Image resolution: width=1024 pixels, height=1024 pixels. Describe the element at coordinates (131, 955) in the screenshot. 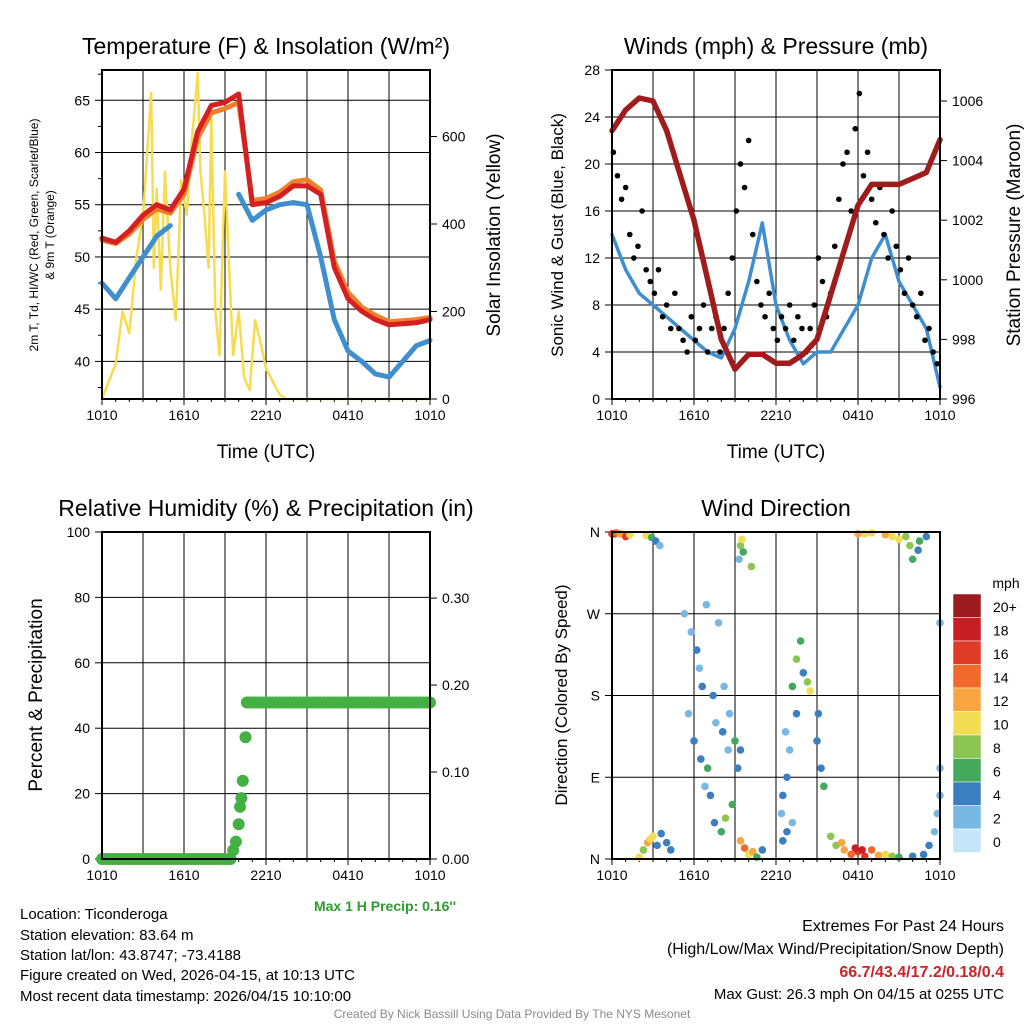

I see `latlon-text: Station lat/lon: 43.8747; -73.4188` at that location.